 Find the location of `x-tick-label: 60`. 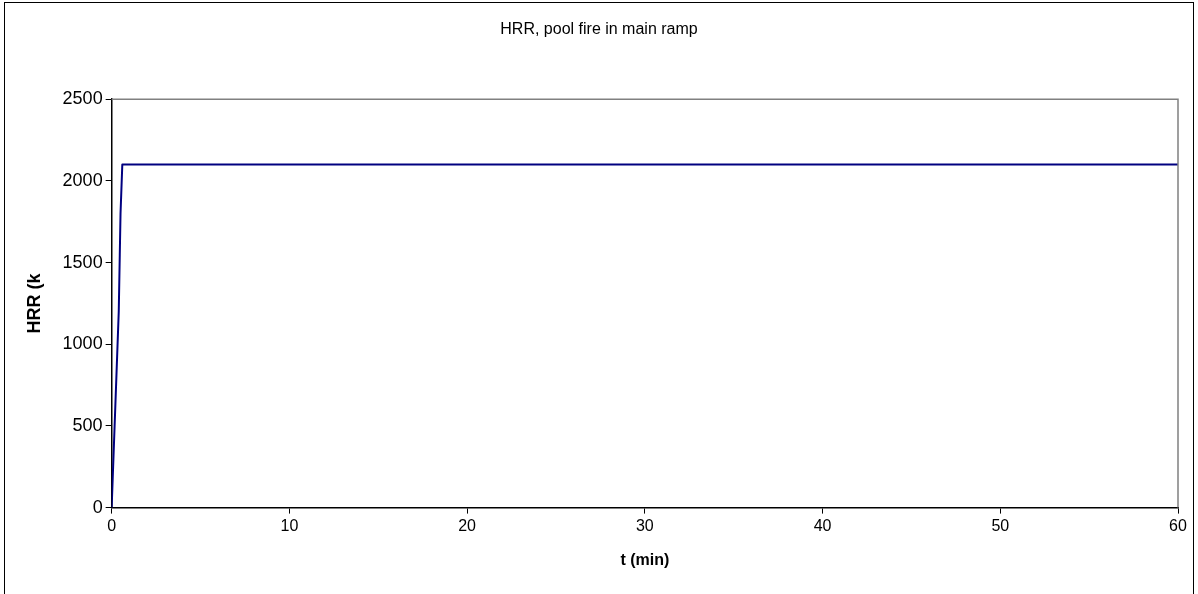

x-tick-label: 60 is located at coordinates (1178, 525).